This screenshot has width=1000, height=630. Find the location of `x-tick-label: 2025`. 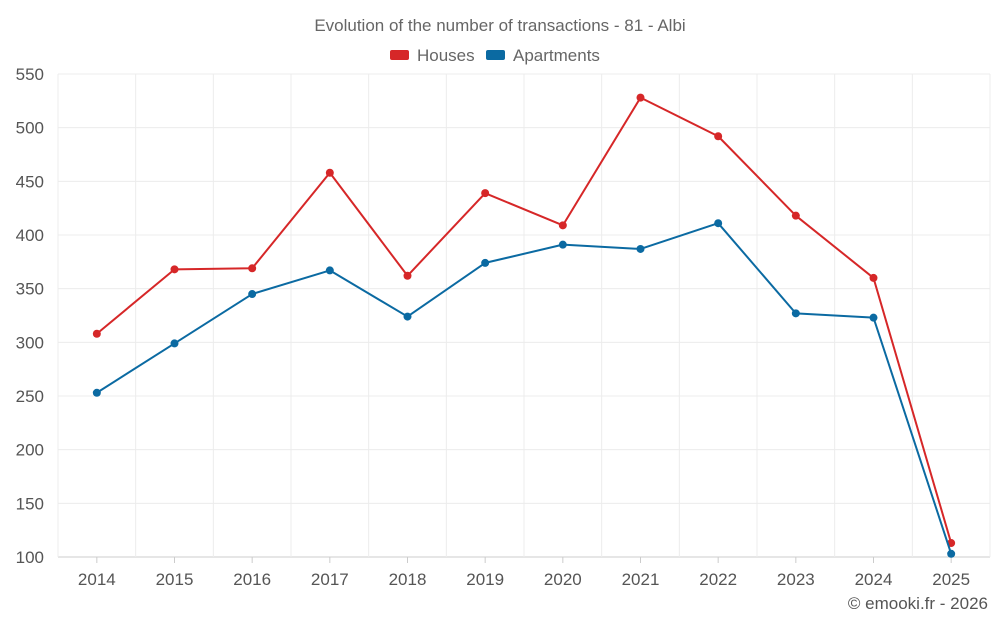

x-tick-label: 2025 is located at coordinates (951, 579).